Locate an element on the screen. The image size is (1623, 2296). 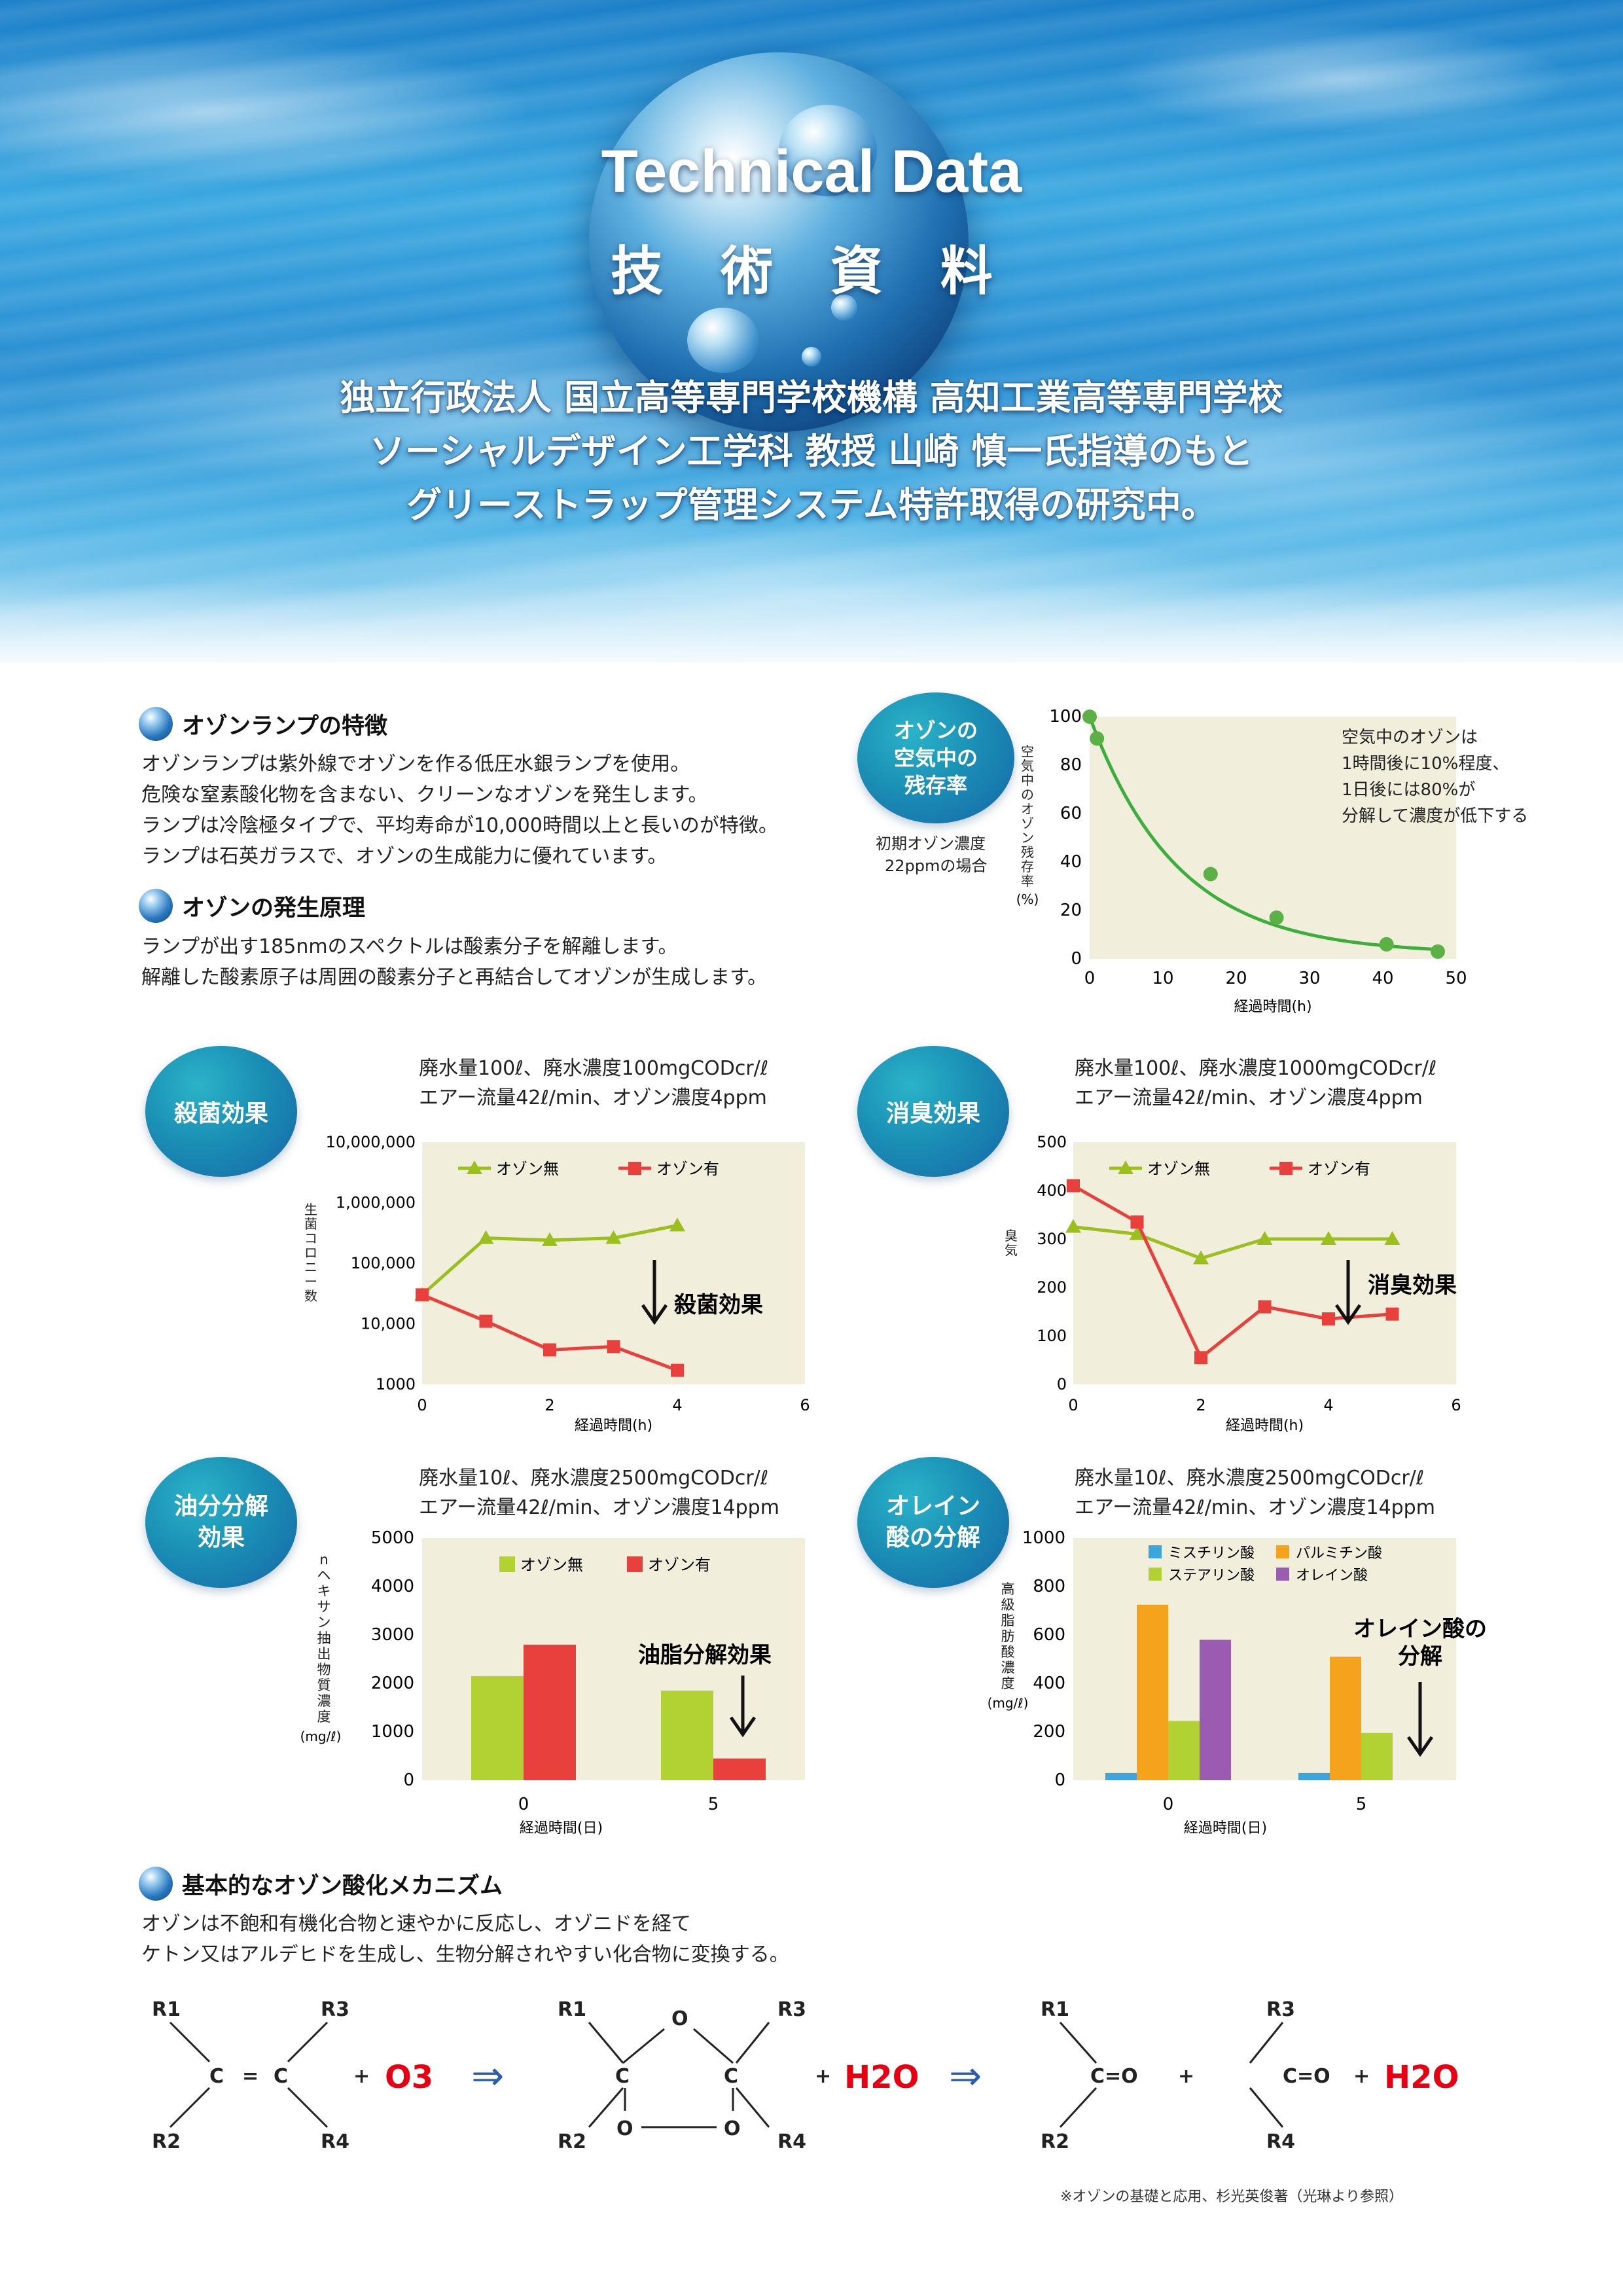
oleic-badge: オレイン 酸の分解 is located at coordinates (933, 1522).